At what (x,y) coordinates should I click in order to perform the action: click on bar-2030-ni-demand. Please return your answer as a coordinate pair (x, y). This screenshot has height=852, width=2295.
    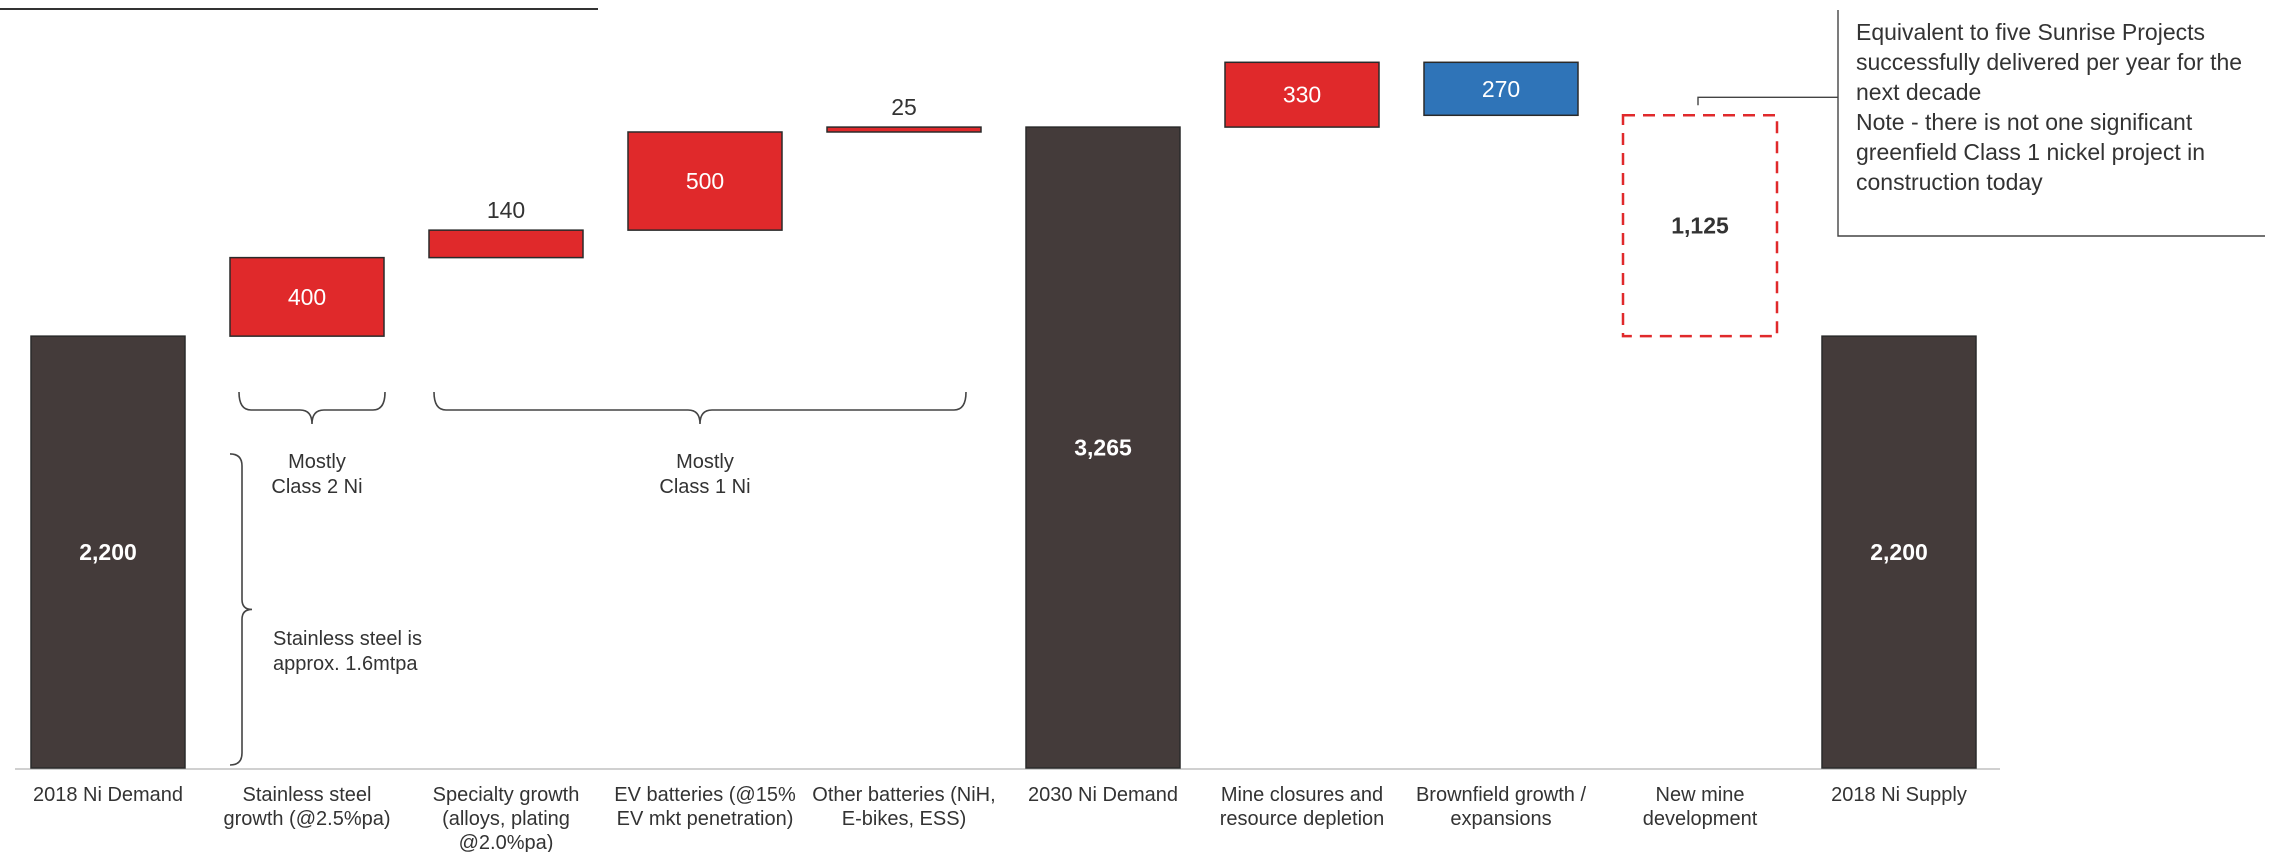
    Looking at the image, I should click on (1103, 447).